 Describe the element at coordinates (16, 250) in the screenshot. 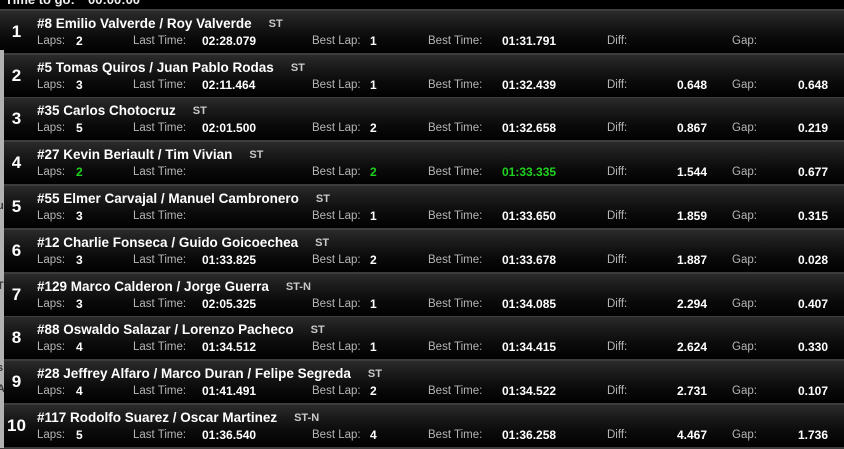

I see `position-number: 6` at that location.